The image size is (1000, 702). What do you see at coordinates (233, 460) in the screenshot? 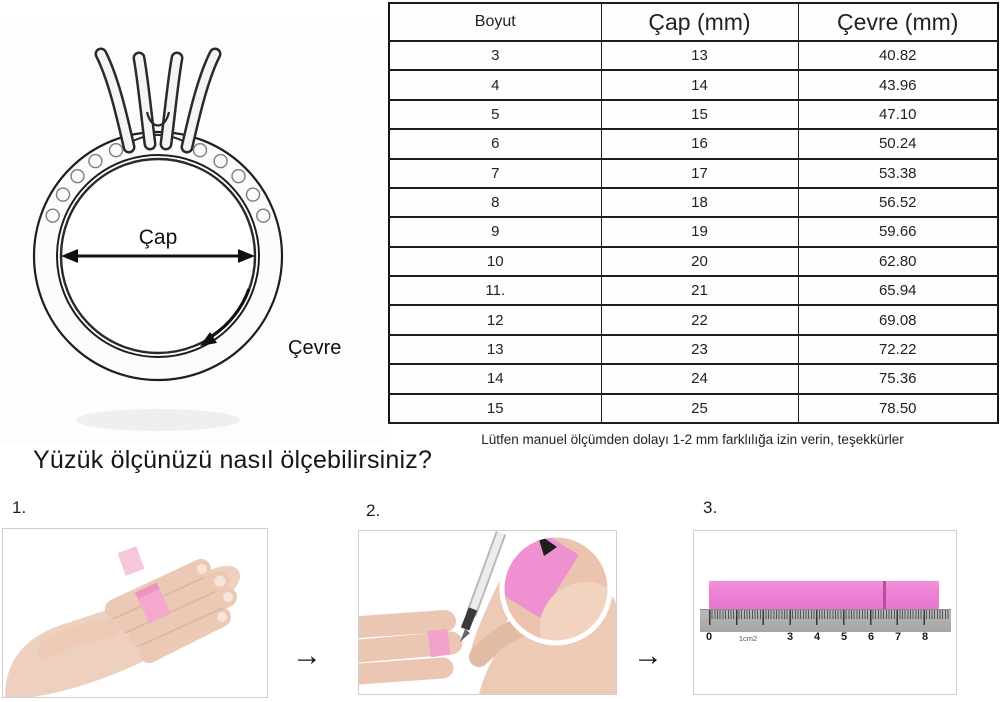
I see `howto-heading: Yüzük ölçünüzü nasıl ölçebilirsiniz?` at bounding box center [233, 460].